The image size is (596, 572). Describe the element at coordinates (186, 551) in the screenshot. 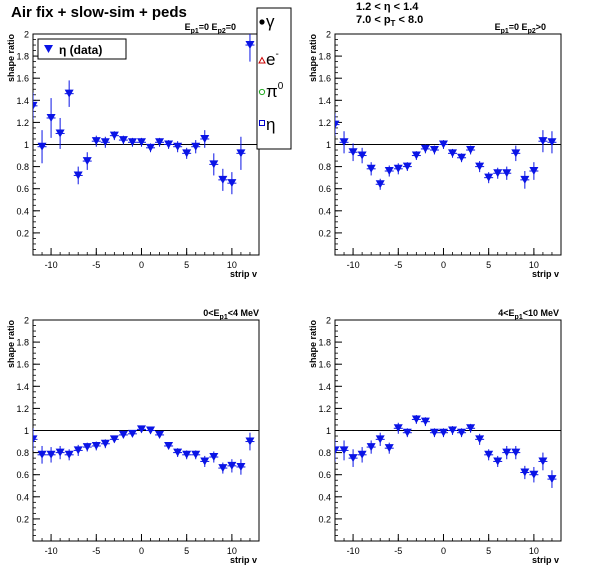

I see `x-tick-label: 5` at that location.